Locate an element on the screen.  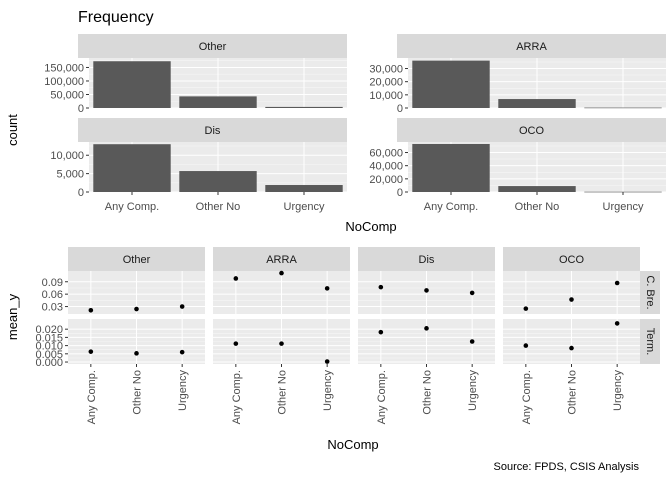
y-tick-label: 0.015 is located at coordinates (49, 338).